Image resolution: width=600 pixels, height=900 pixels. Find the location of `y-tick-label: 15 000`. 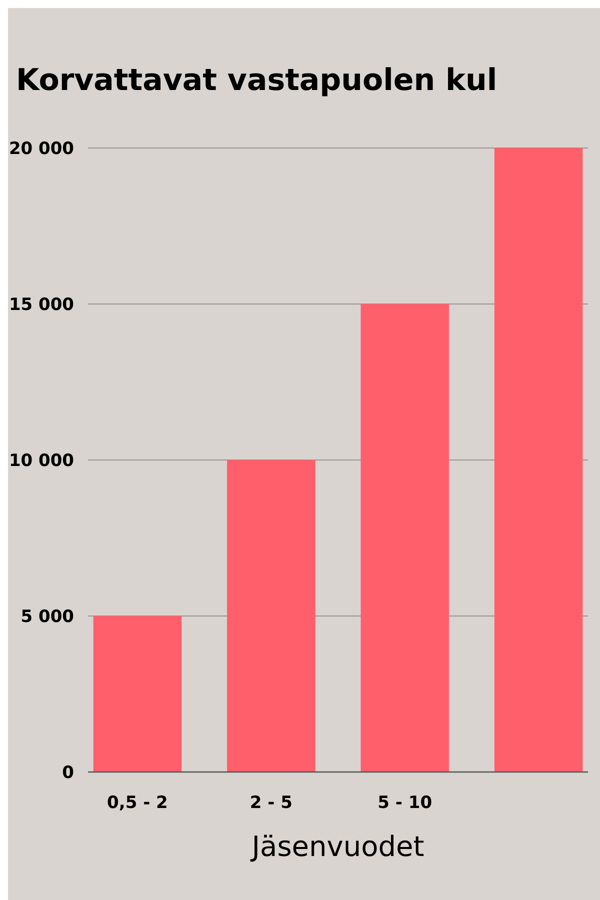

y-tick-label: 15 000 is located at coordinates (41, 304).